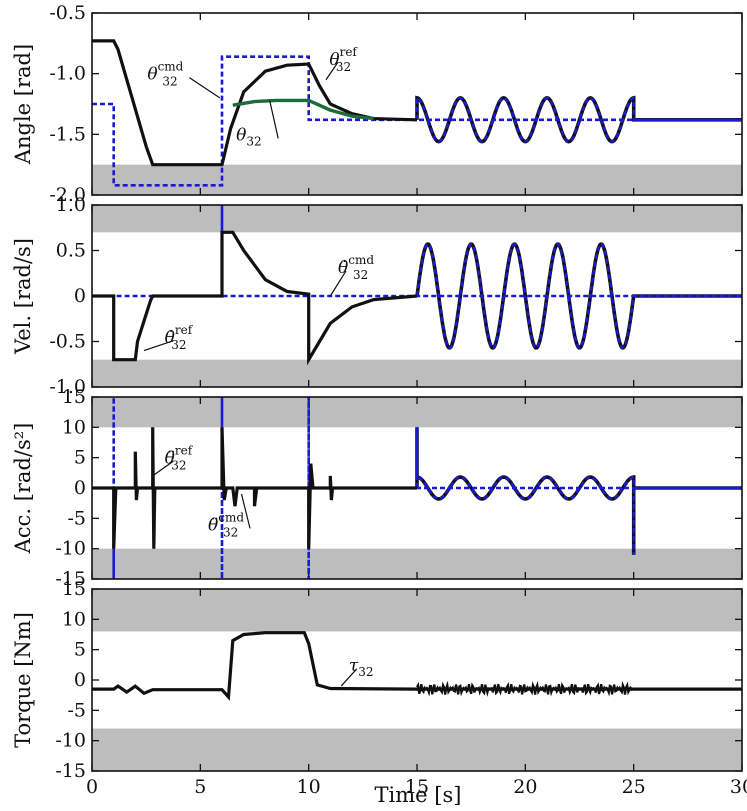 The height and width of the screenshot is (811, 747). What do you see at coordinates (634, 787) in the screenshot?
I see `x-tick-label: 25` at bounding box center [634, 787].